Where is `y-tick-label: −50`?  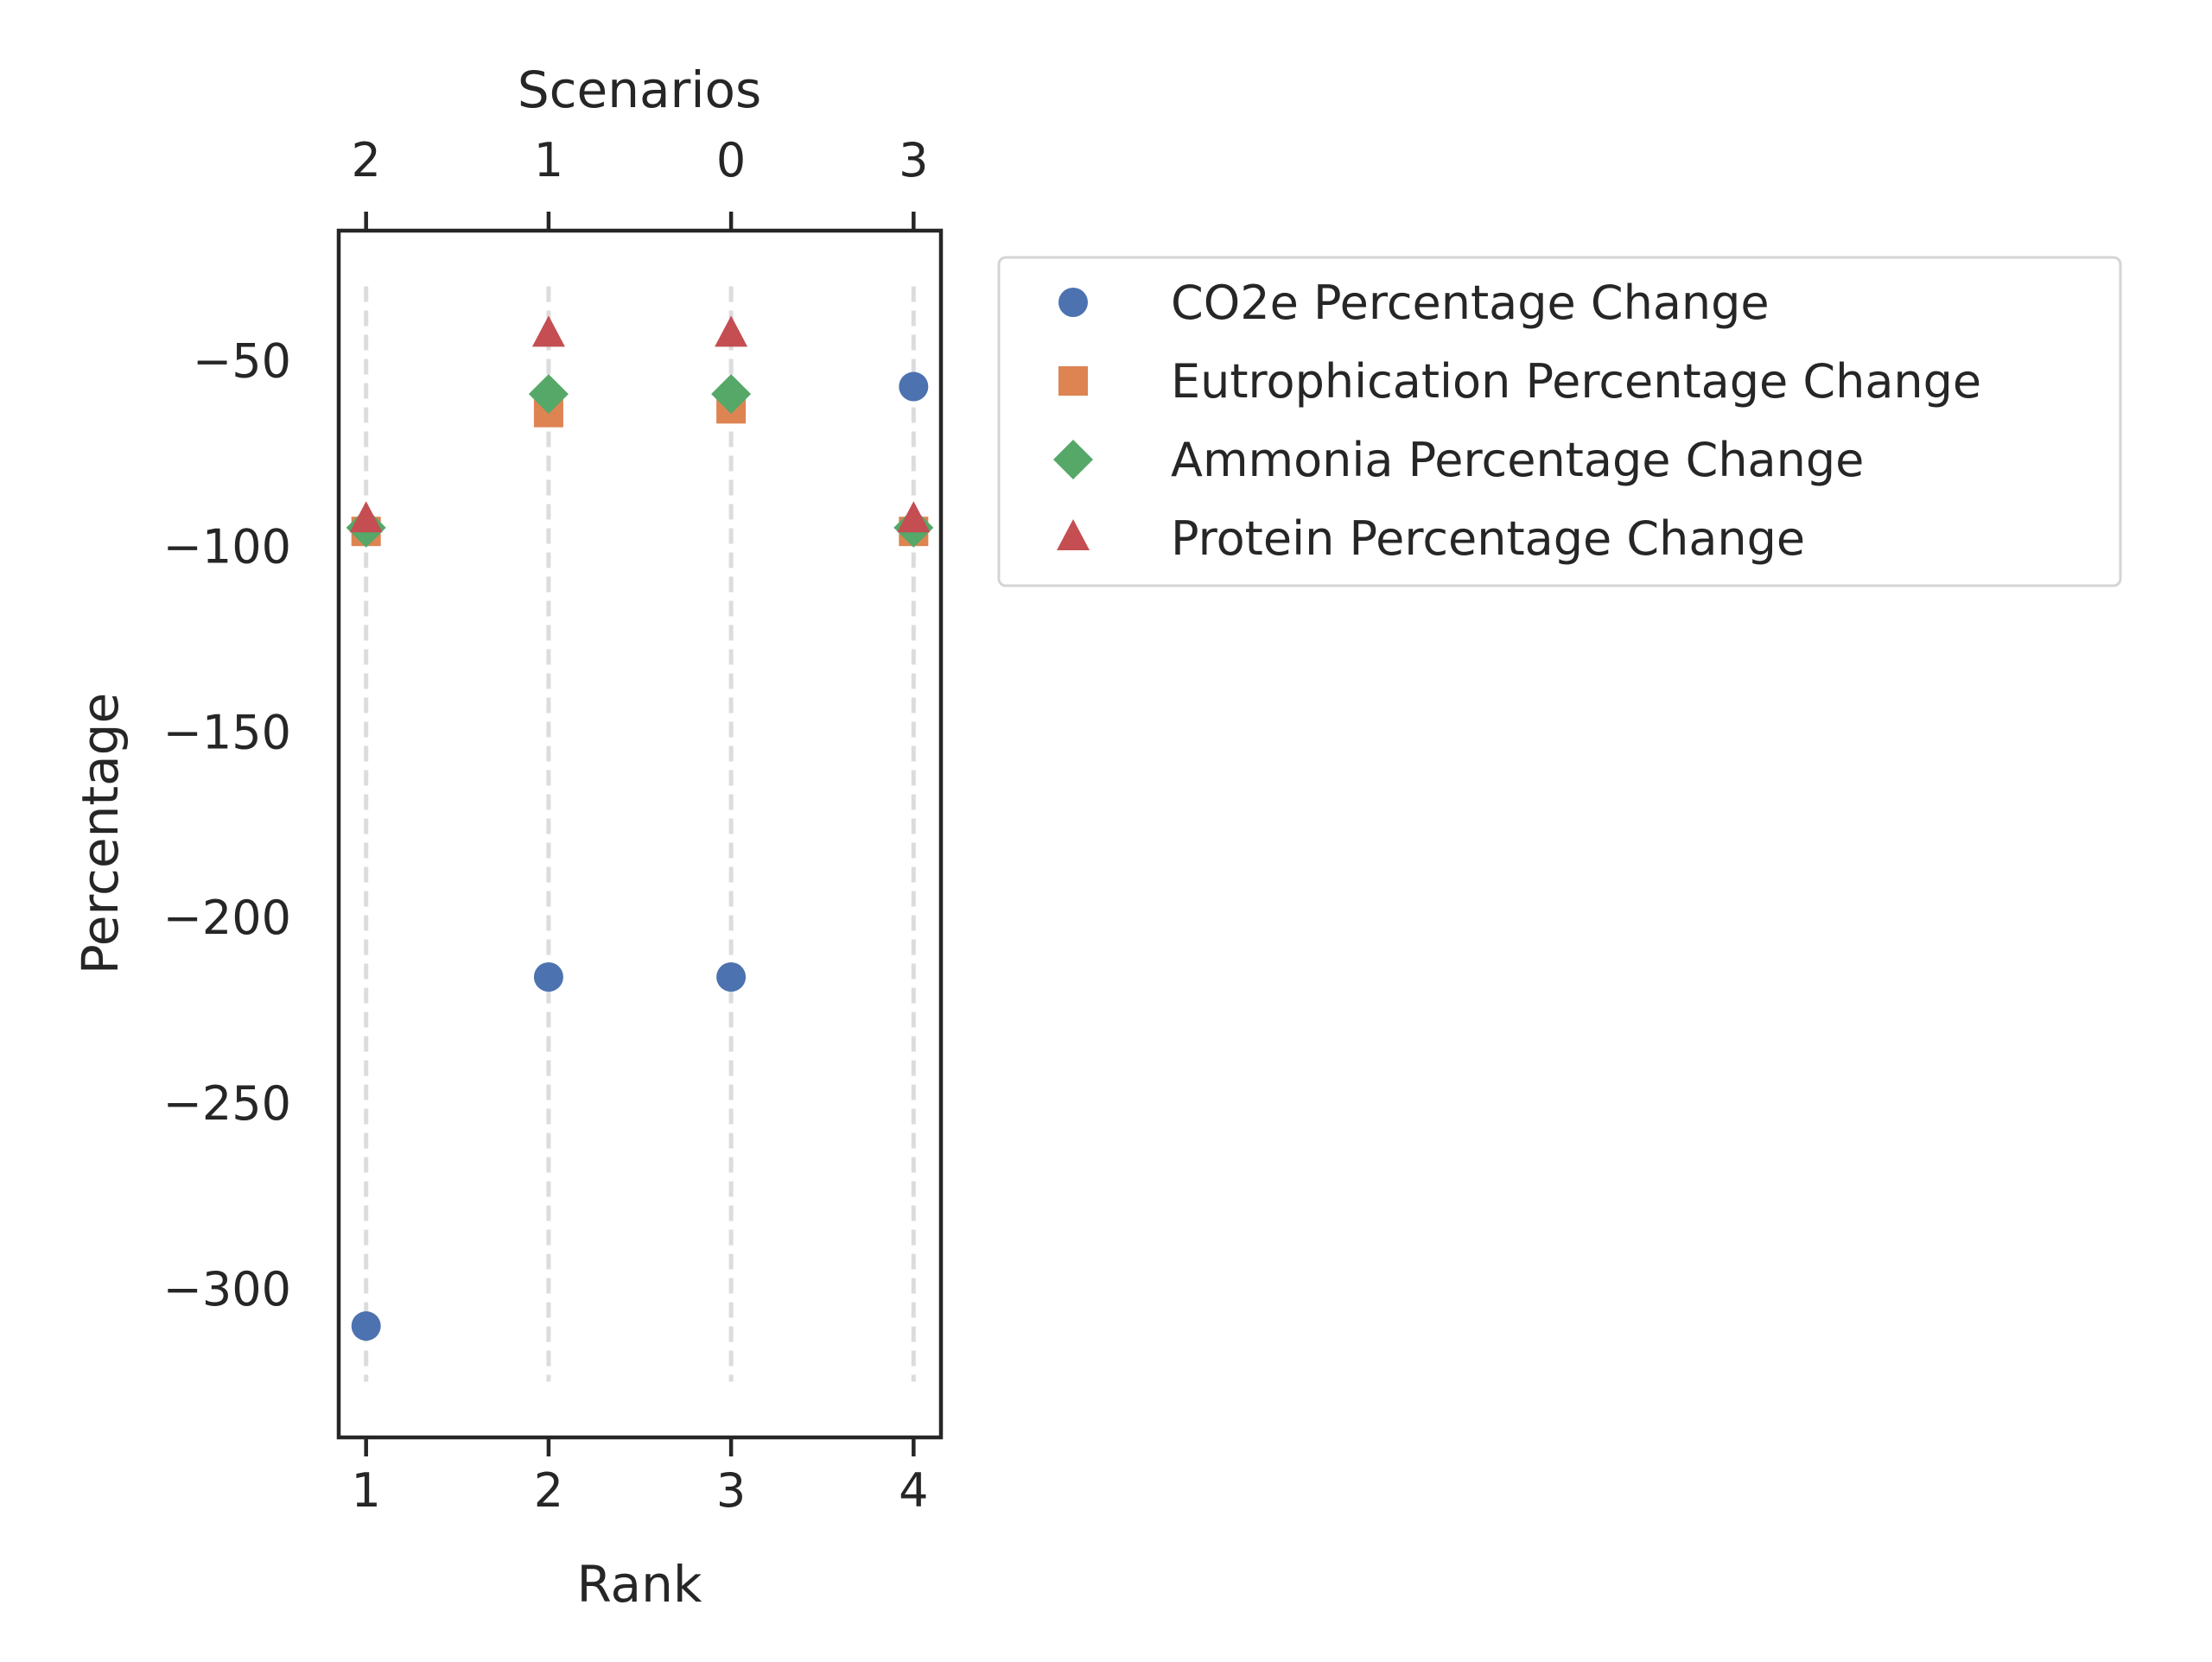
y-tick-label: −50 is located at coordinates (242, 360).